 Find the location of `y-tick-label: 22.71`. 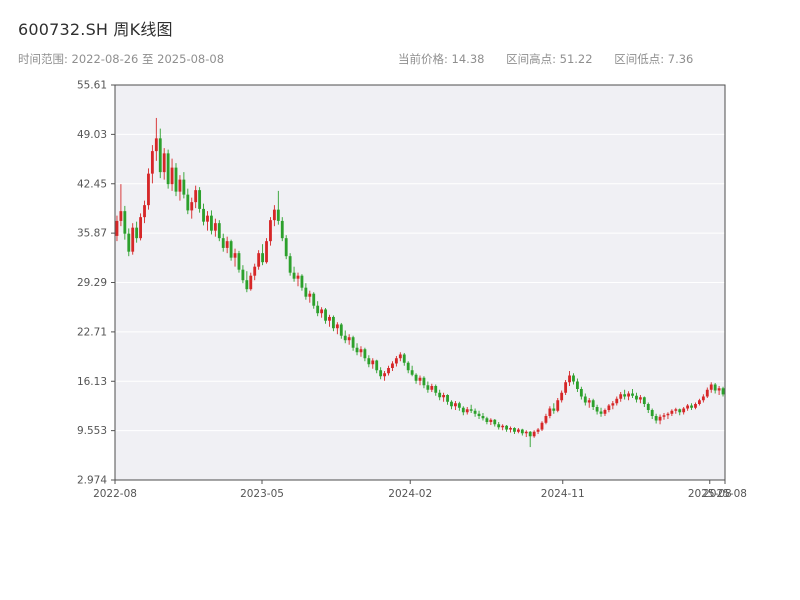

y-tick-label: 22.71 is located at coordinates (92, 332).